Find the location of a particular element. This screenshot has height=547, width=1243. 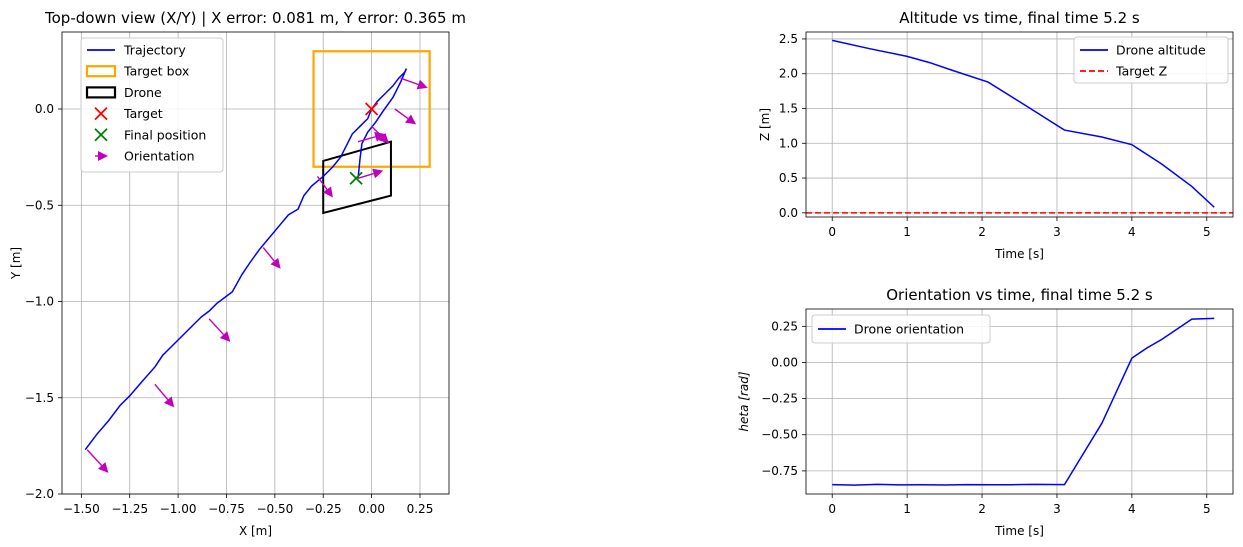

final-position-marker is located at coordinates (356, 178).